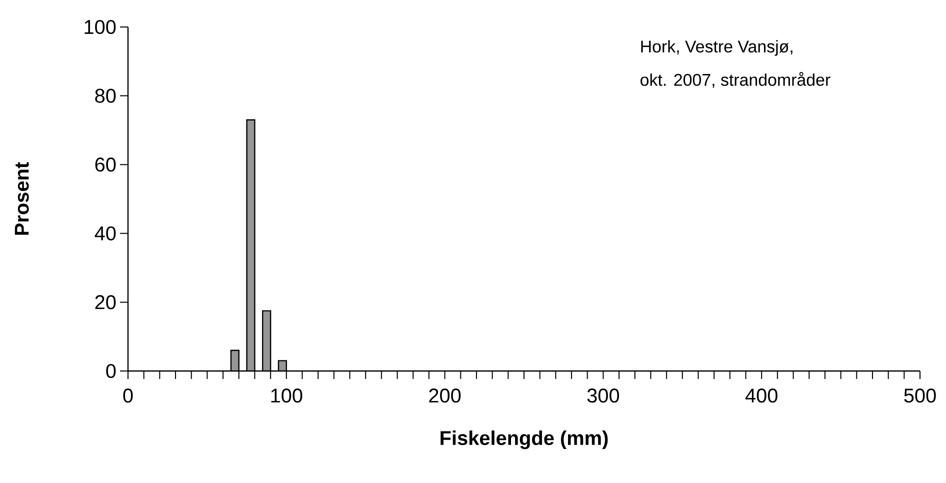 This screenshot has height=483, width=946. Describe the element at coordinates (128, 395) in the screenshot. I see `x-tick-label: 0` at that location.